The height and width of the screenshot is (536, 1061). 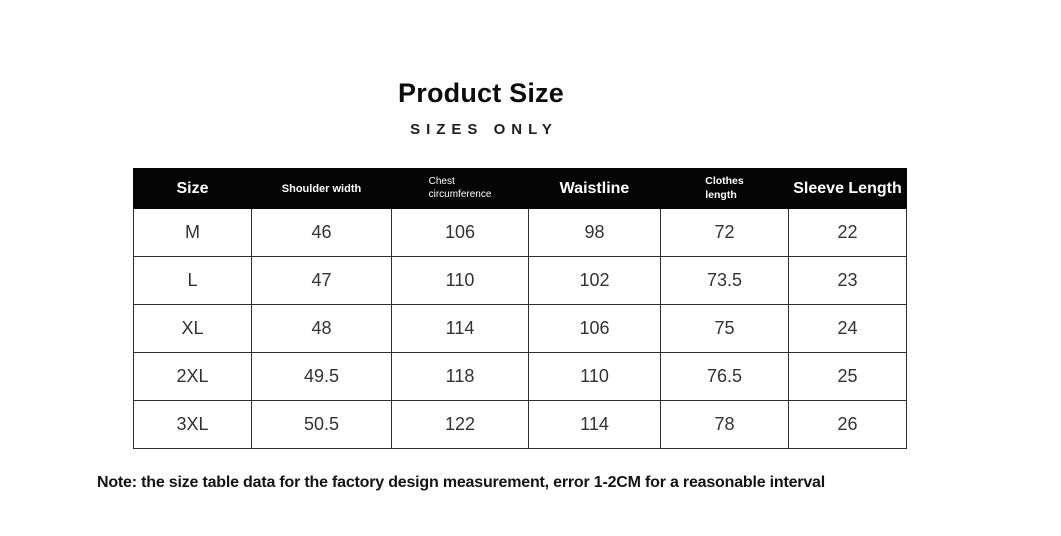 What do you see at coordinates (481, 93) in the screenshot?
I see `page-title: Product Size` at bounding box center [481, 93].